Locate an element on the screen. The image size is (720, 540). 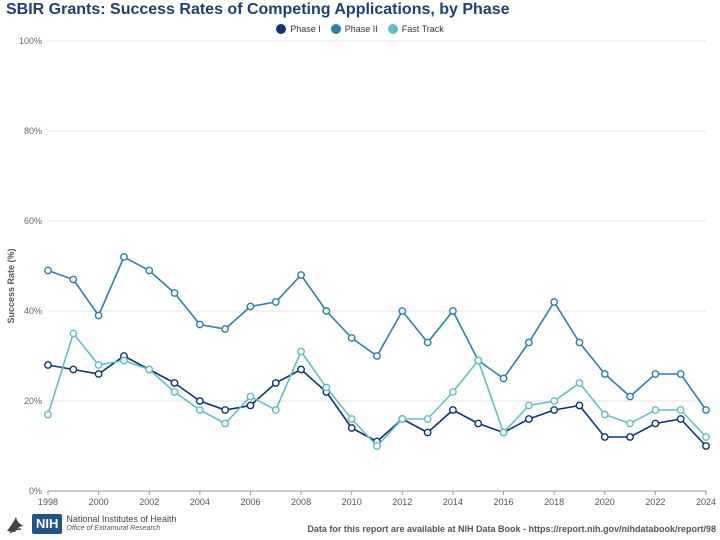
x-tick-label: 2008 is located at coordinates (301, 502).